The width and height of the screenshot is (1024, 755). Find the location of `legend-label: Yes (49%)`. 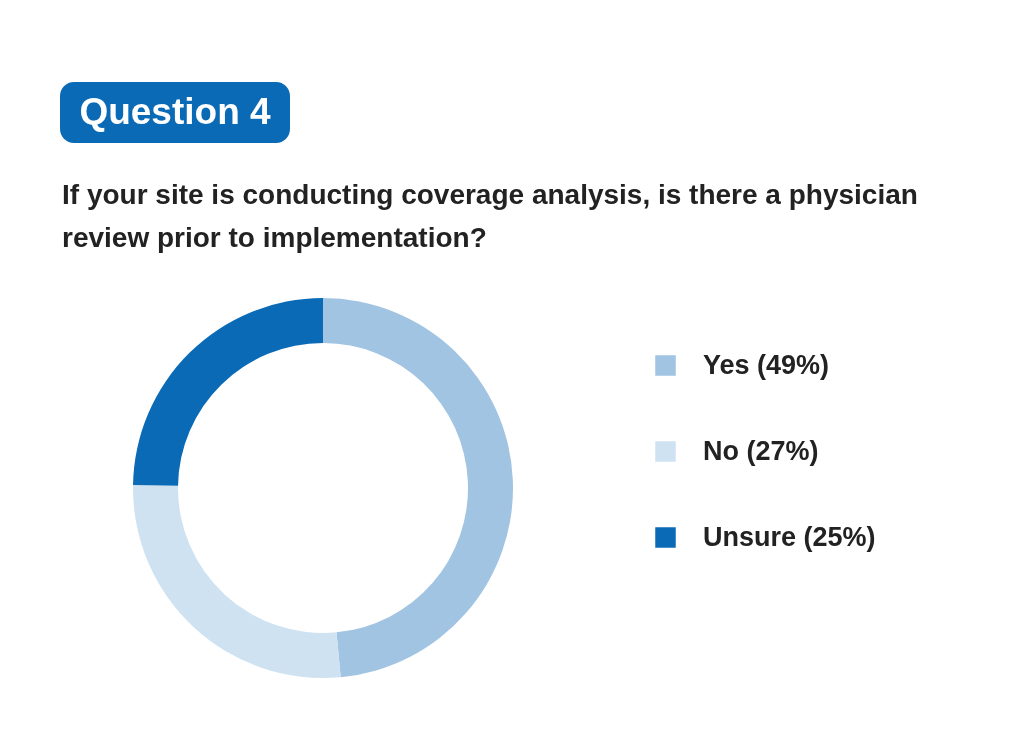

legend-label: Yes (49%) is located at coordinates (766, 364).